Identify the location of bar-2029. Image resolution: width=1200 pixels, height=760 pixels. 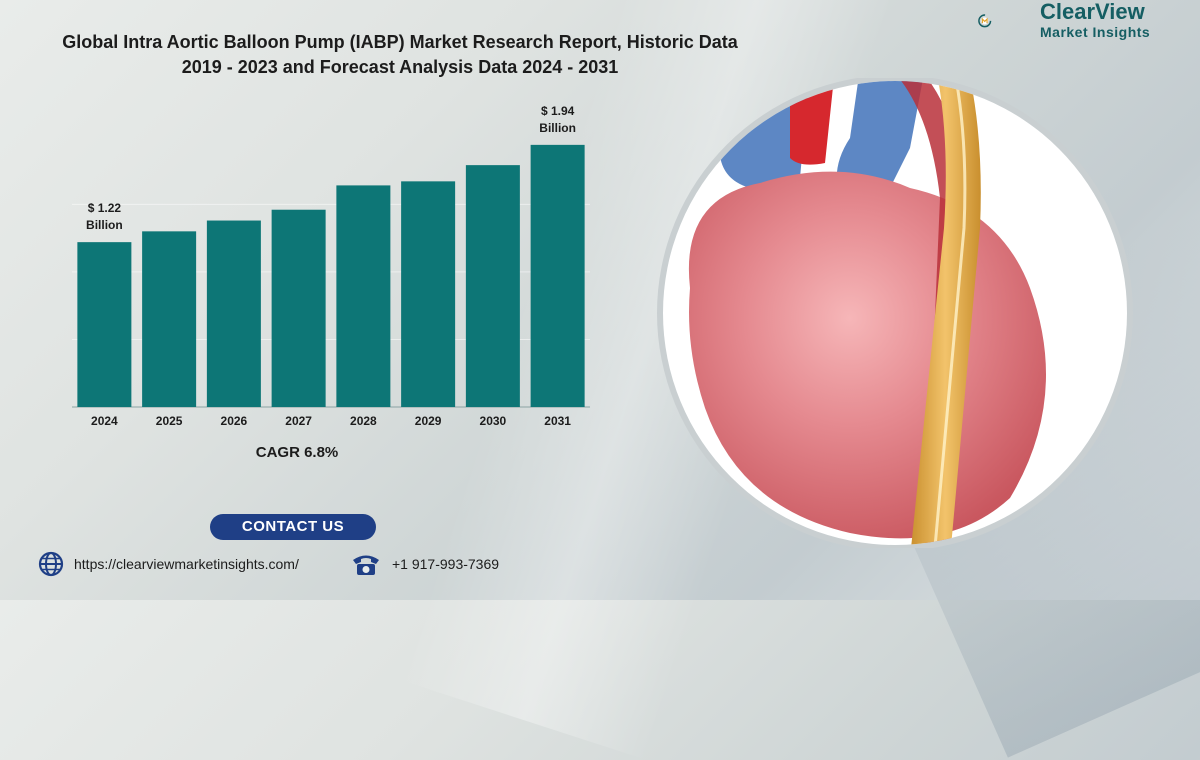
(428, 294).